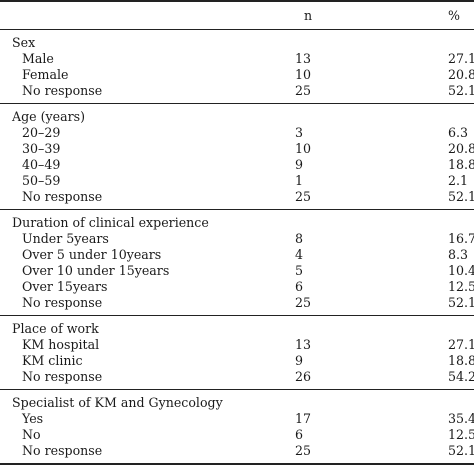  I want to click on row-pct: 16.7, so click(461, 238).